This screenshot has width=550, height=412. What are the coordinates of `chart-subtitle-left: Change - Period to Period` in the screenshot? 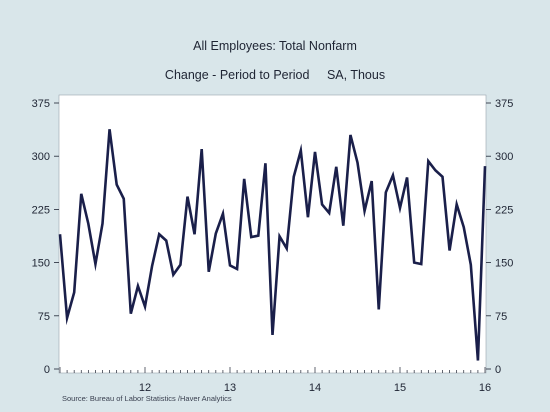 It's located at (237, 75).